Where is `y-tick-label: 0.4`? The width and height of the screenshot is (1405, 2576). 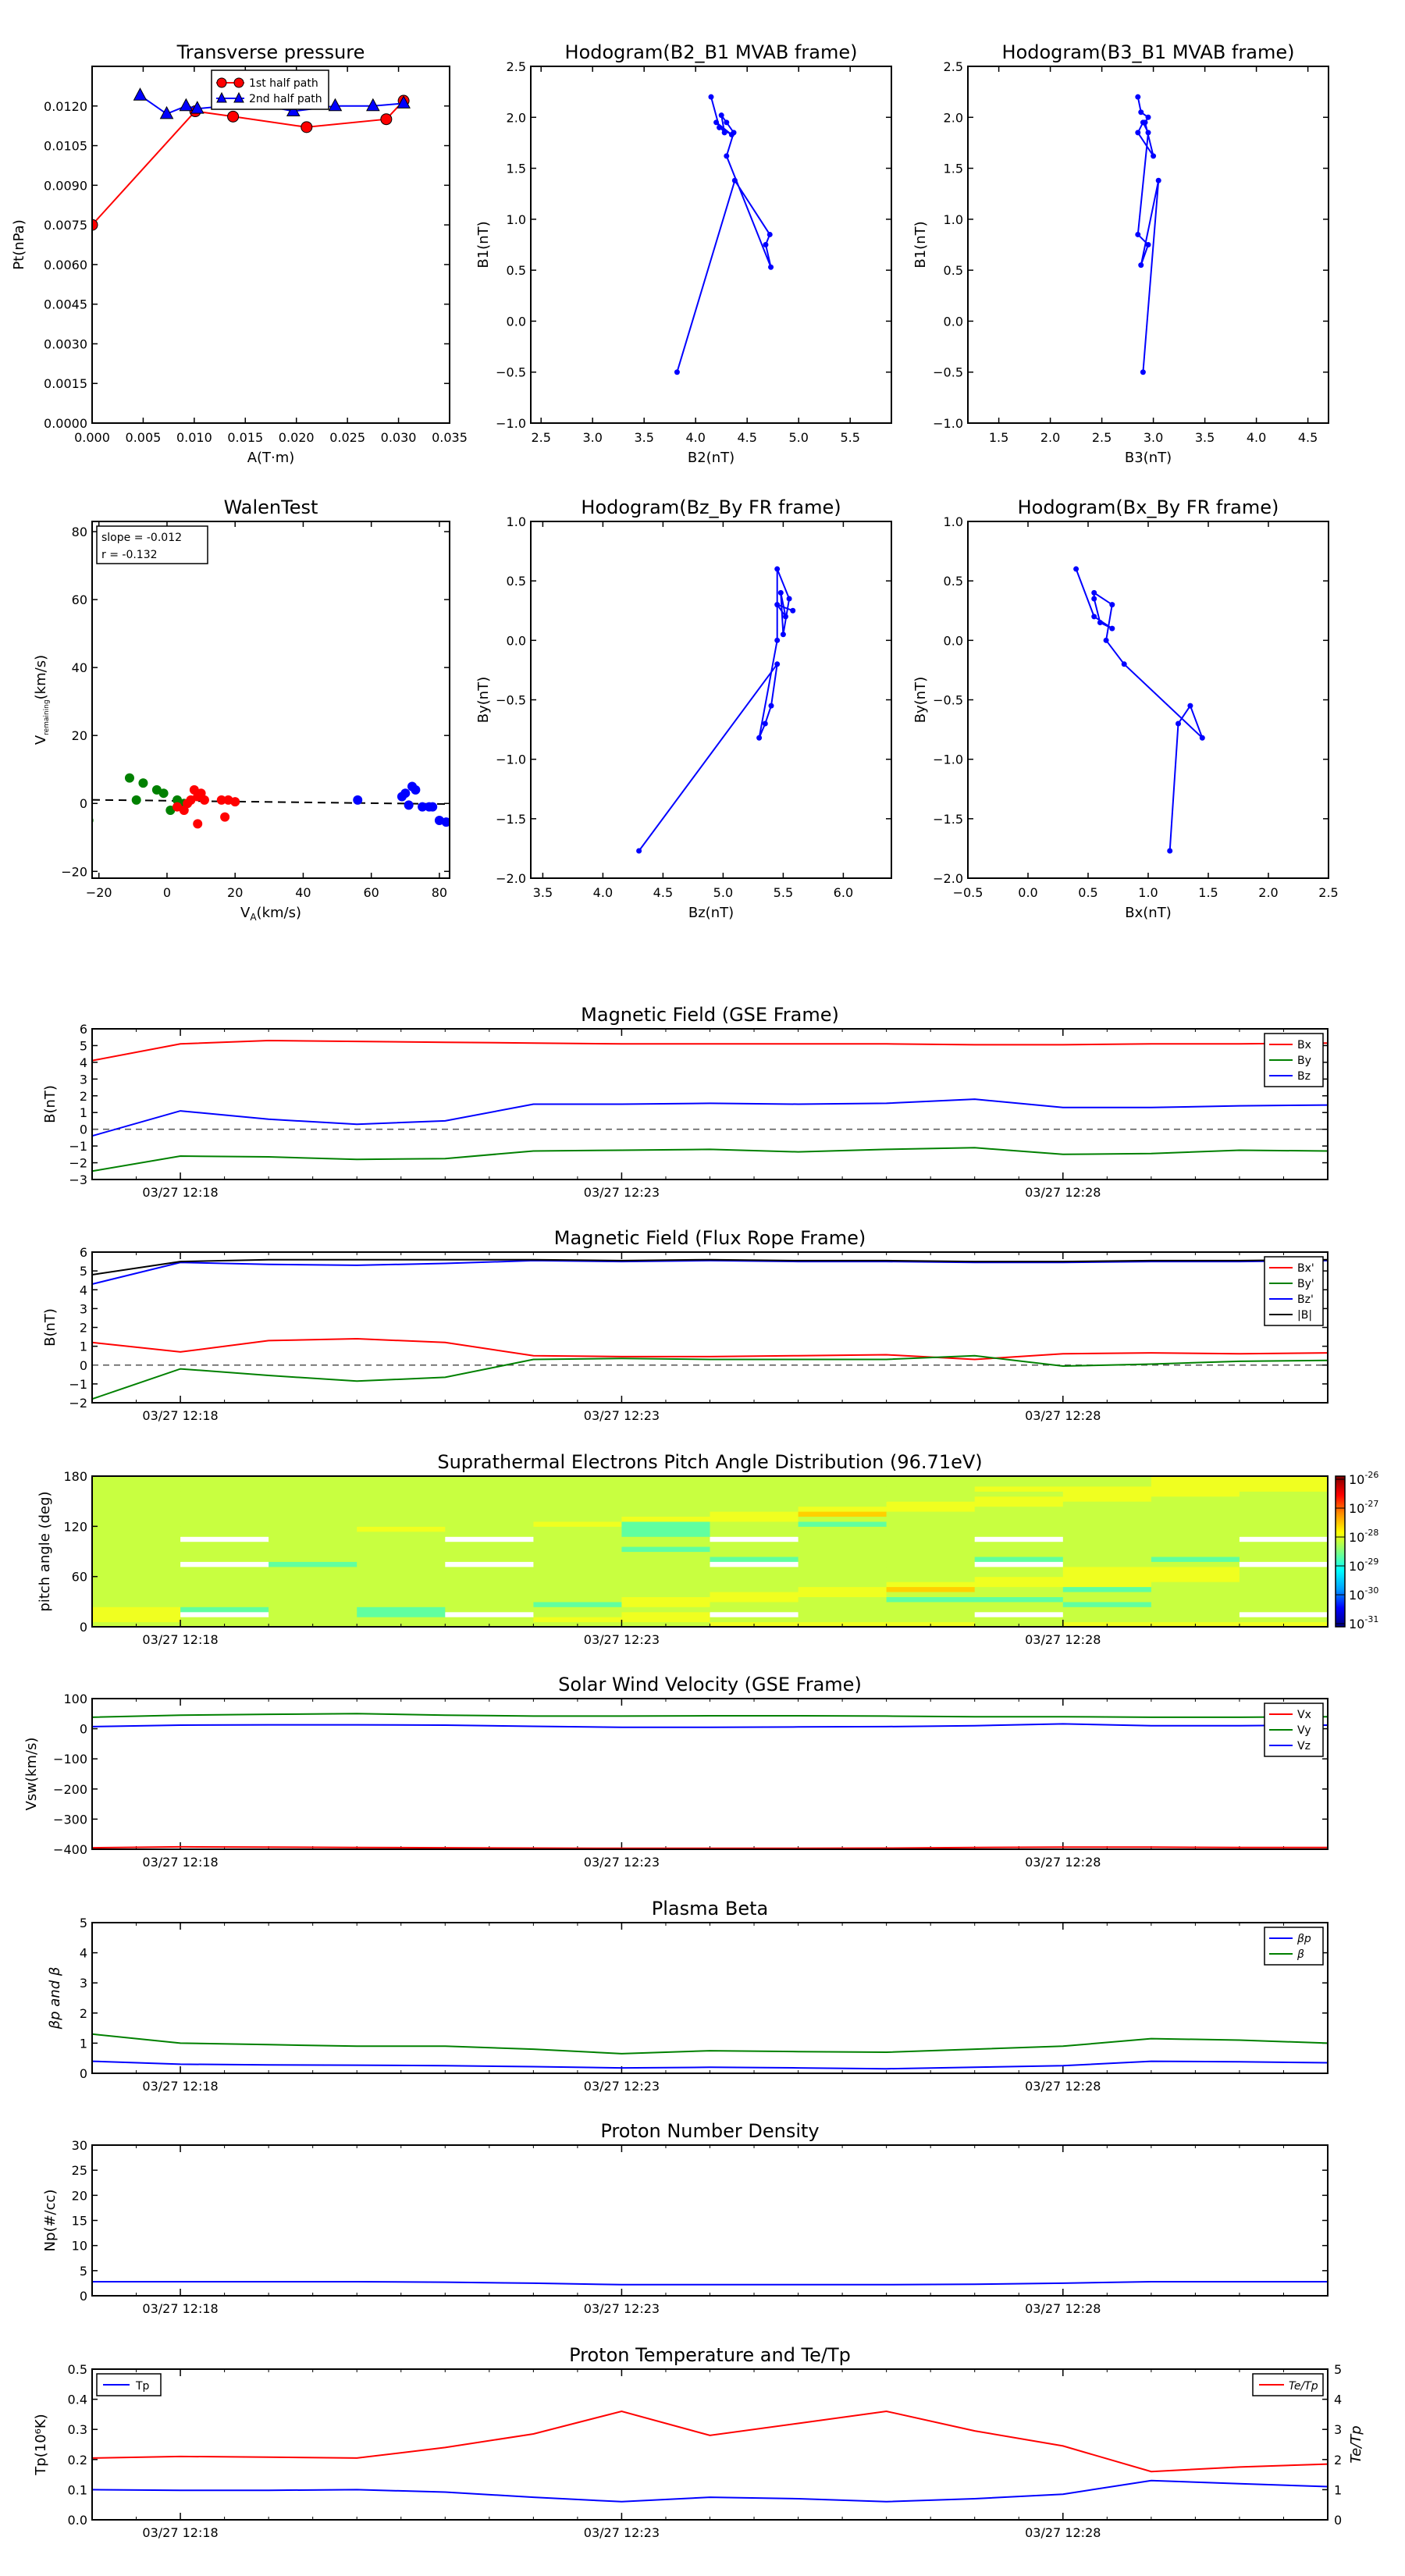 y-tick-label: 0.4 is located at coordinates (77, 2400).